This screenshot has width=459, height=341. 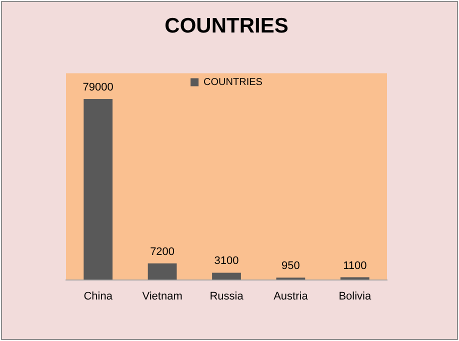 What do you see at coordinates (98, 88) in the screenshot?
I see `data-label: 79000` at bounding box center [98, 88].